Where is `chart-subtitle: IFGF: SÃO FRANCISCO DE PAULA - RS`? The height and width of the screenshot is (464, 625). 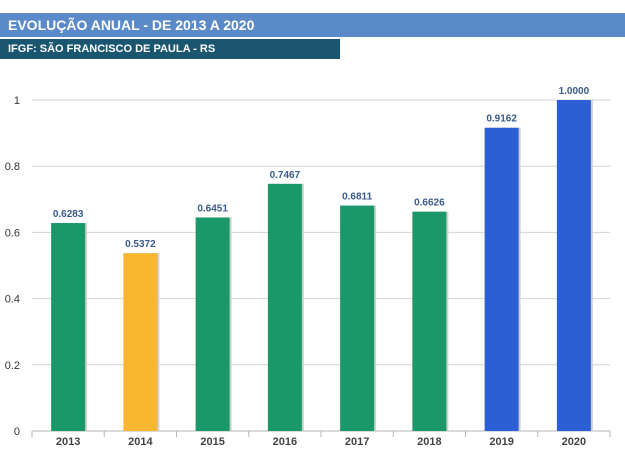
chart-subtitle: IFGF: SÃO FRANCISCO DE PAULA - RS is located at coordinates (170, 49).